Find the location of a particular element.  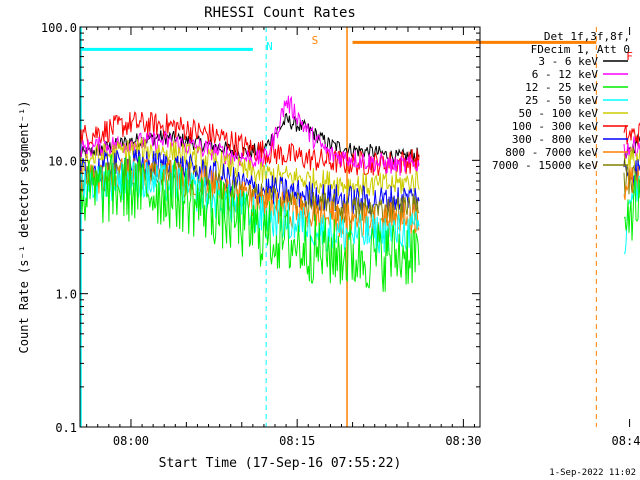

y-tick-label: 1.0 is located at coordinates (66, 295).